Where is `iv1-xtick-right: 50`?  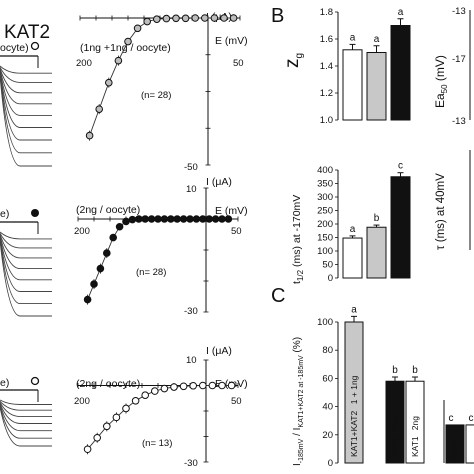
iv1-xtick-right: 50 is located at coordinates (238, 63).